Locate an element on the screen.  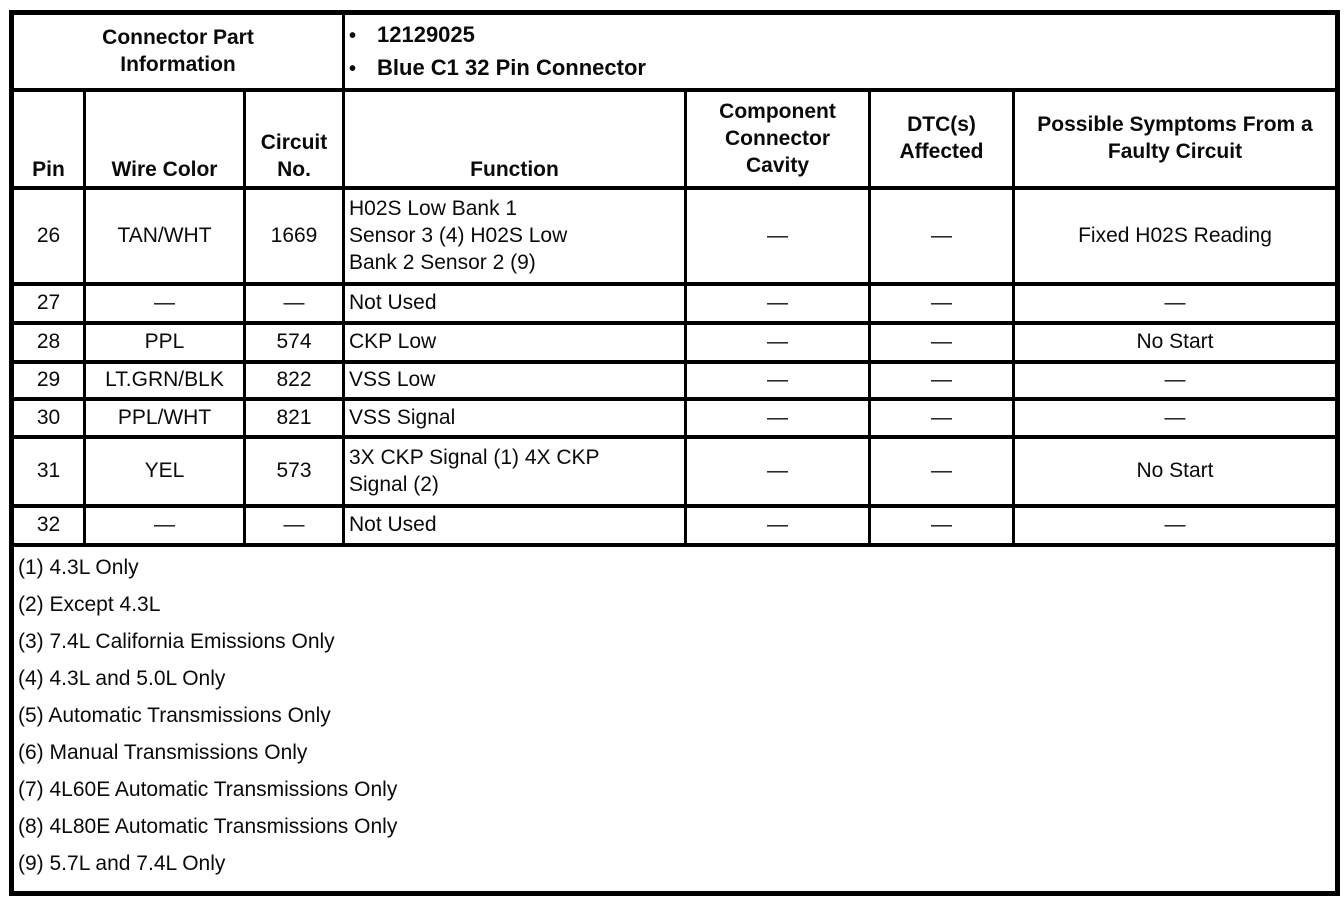
connector-description-line: • Blue C1 32 Pin Connector is located at coordinates (840, 68).